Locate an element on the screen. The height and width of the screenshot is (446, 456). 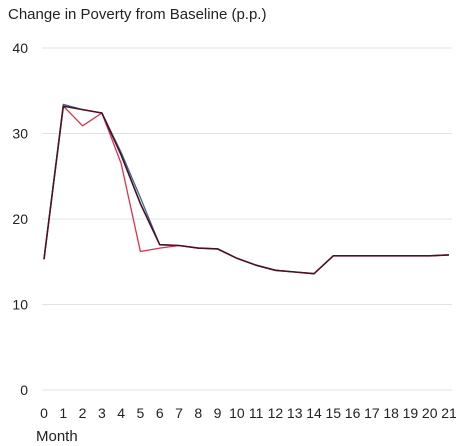
x-tick-label: 20 is located at coordinates (430, 413).